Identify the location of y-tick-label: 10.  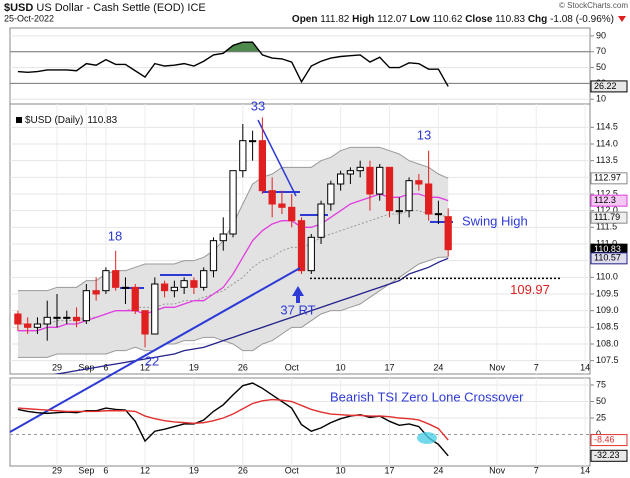
(601, 99).